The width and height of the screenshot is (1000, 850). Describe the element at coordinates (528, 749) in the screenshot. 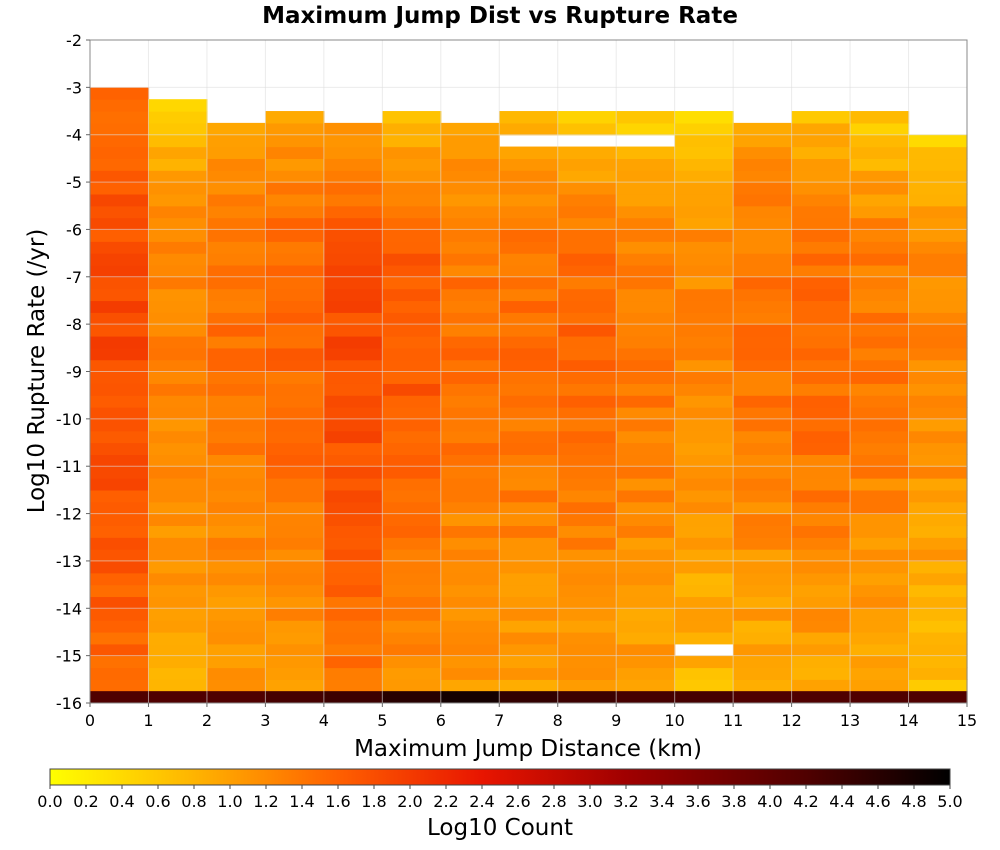

I see `x-axis-label: Maximum Jump Distance (km)` at that location.